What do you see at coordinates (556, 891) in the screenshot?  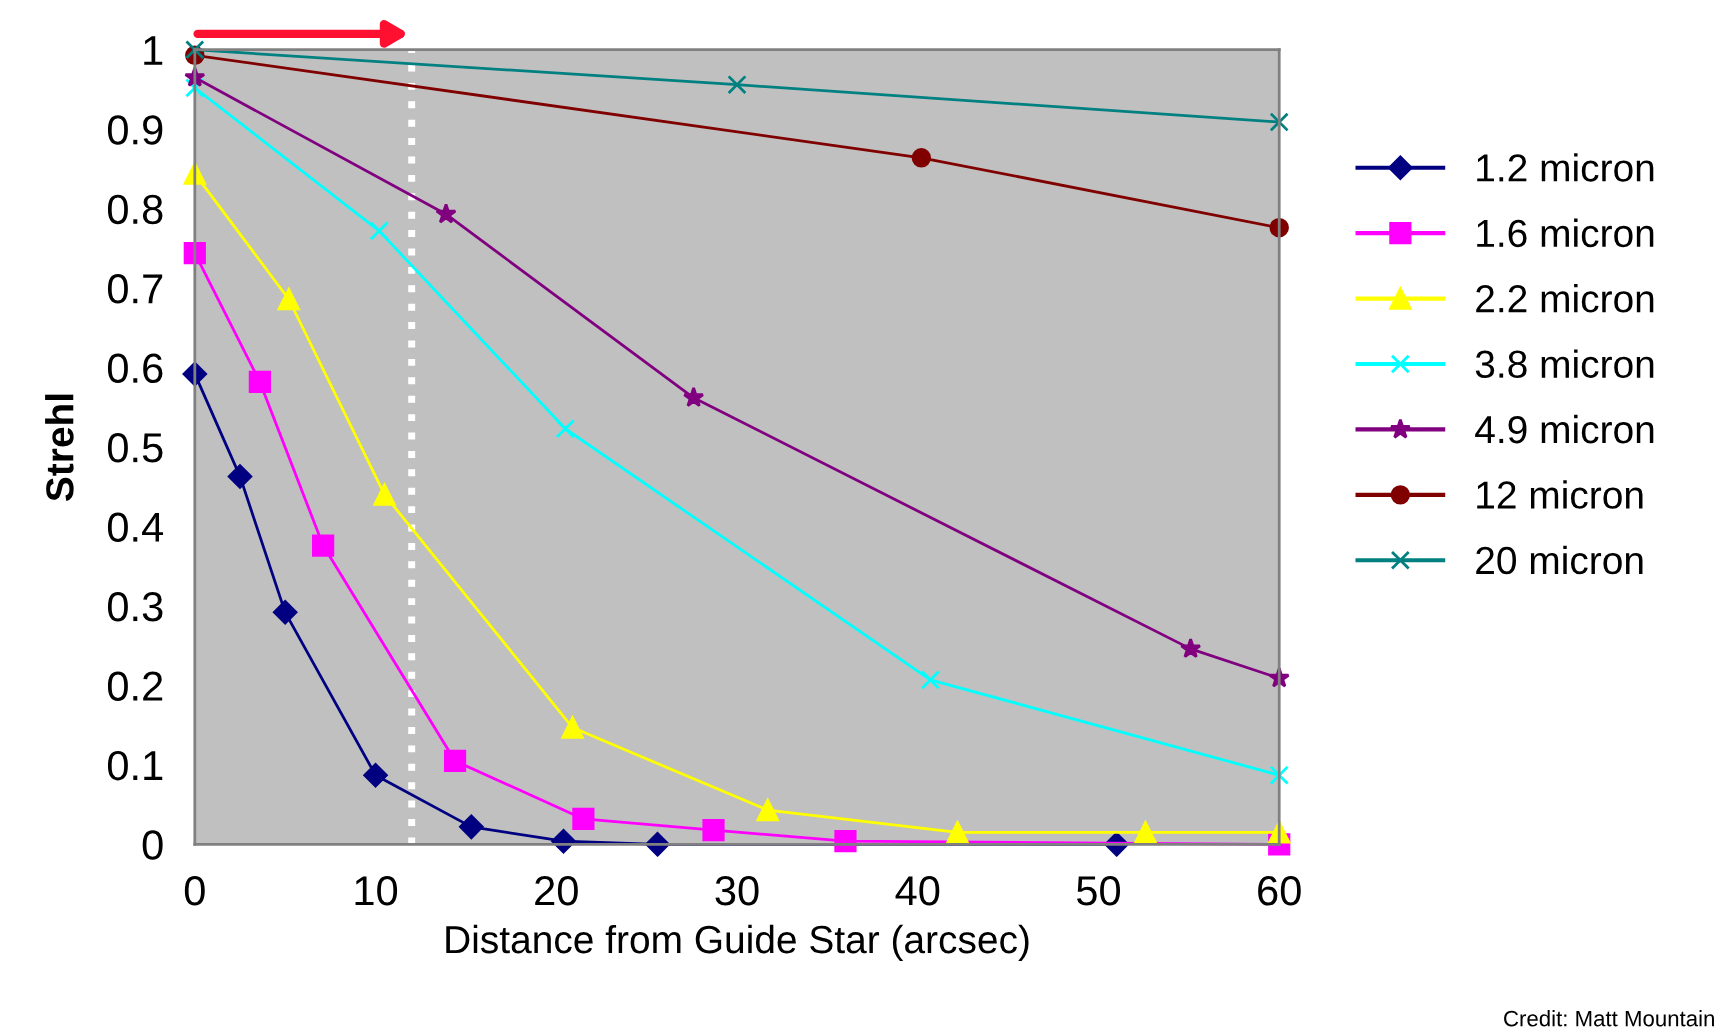 I see `x-tick-label: 20` at bounding box center [556, 891].